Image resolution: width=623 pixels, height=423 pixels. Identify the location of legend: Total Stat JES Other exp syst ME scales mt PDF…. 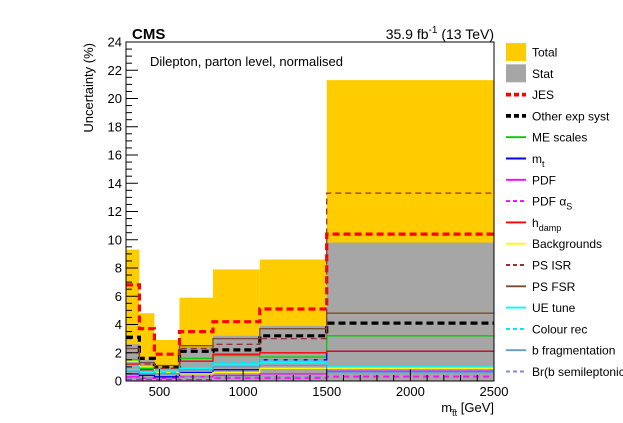
(564, 211).